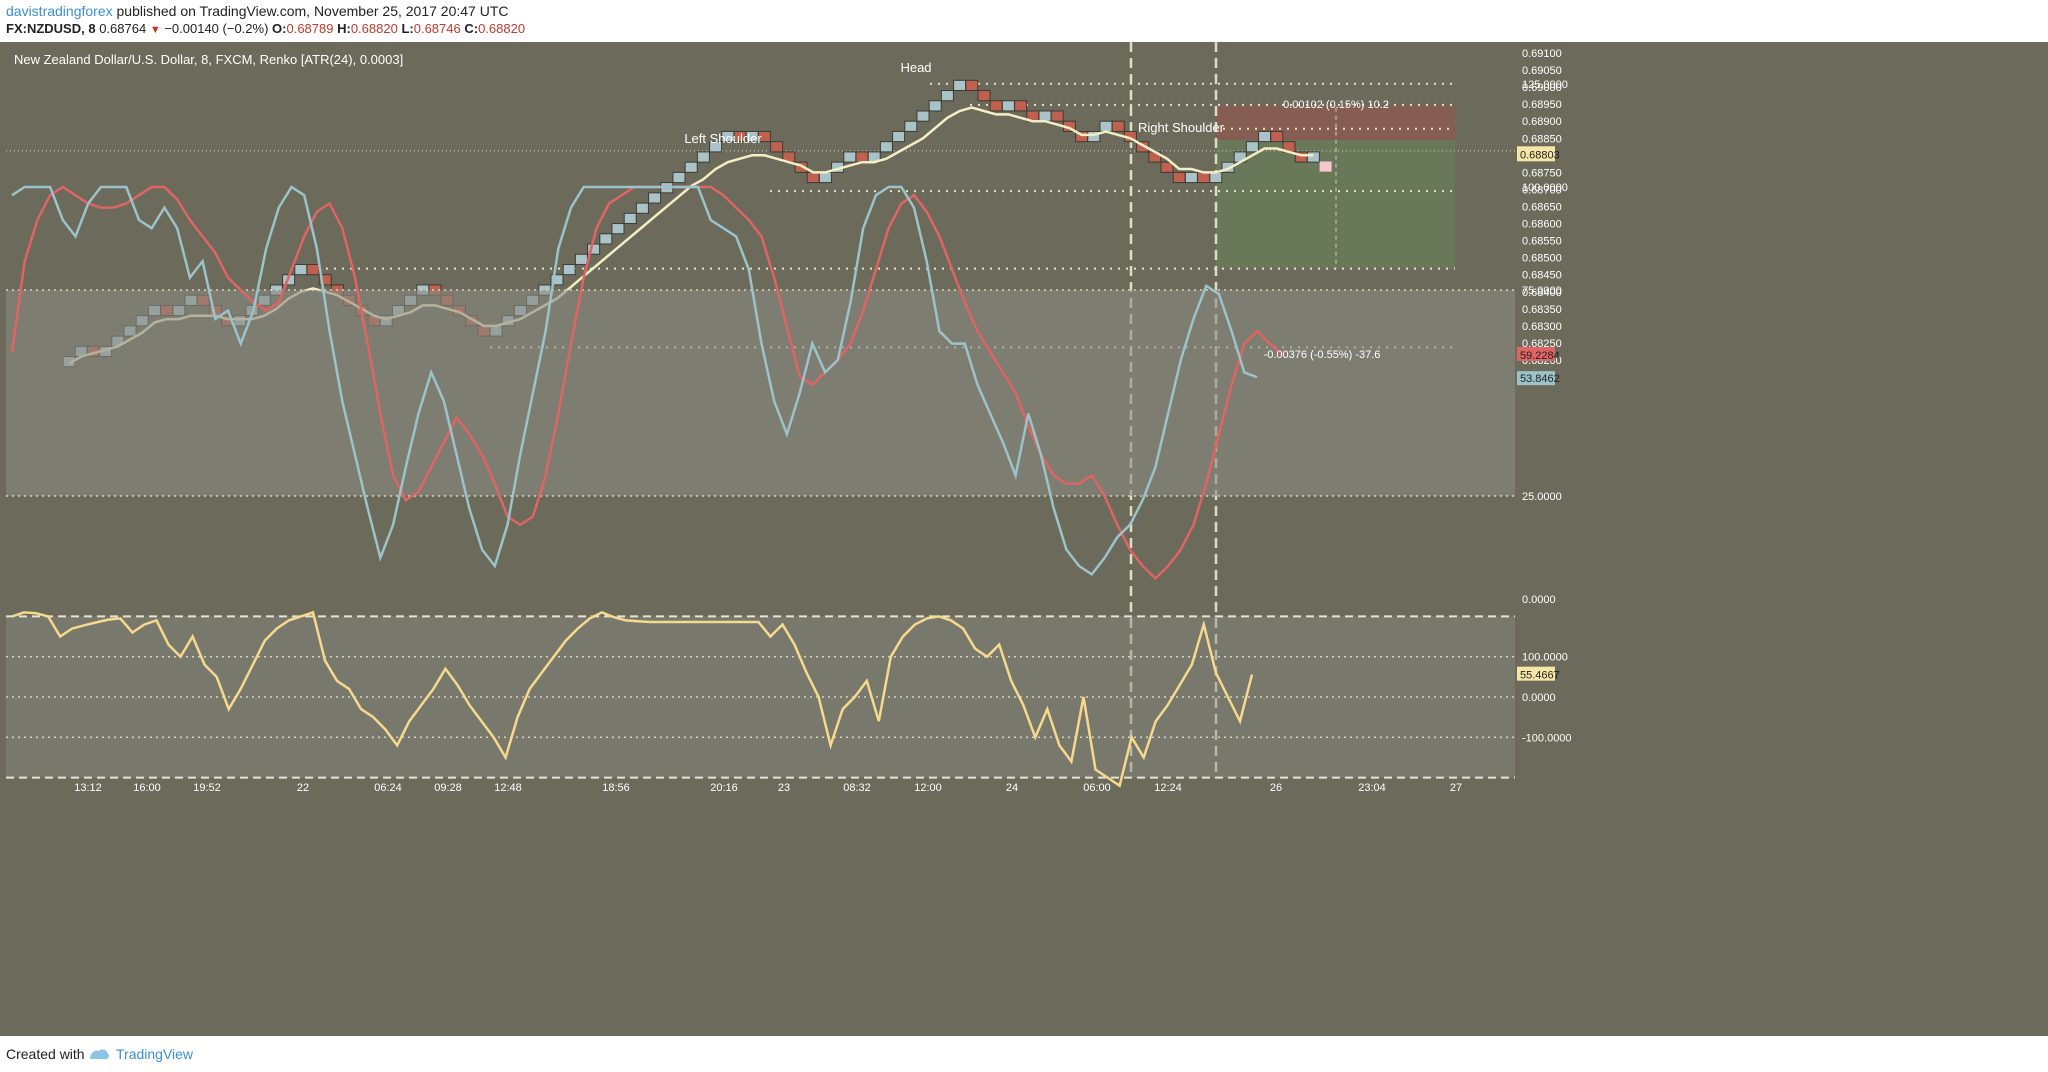 The image size is (2048, 1072). I want to click on time-tick-label: 12:48, so click(508, 788).